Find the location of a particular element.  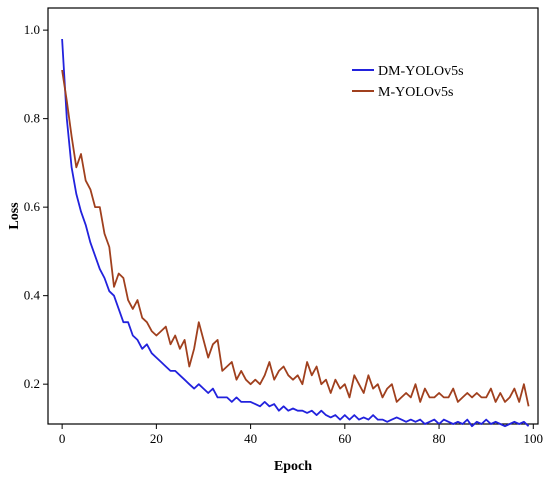

y-tick-label: 0.2 is located at coordinates (32, 383).